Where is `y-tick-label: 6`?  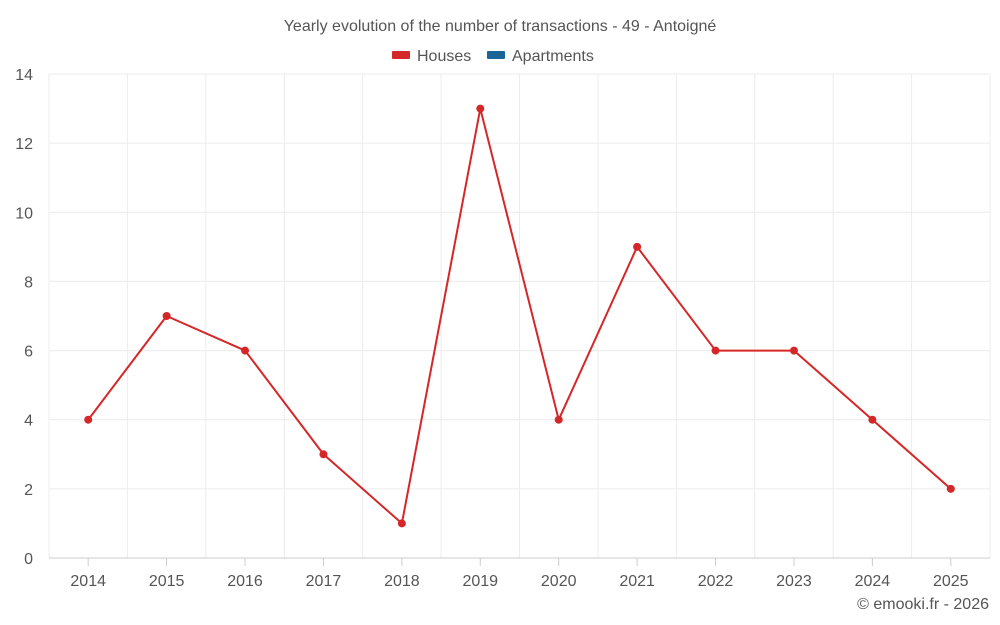 y-tick-label: 6 is located at coordinates (28, 352).